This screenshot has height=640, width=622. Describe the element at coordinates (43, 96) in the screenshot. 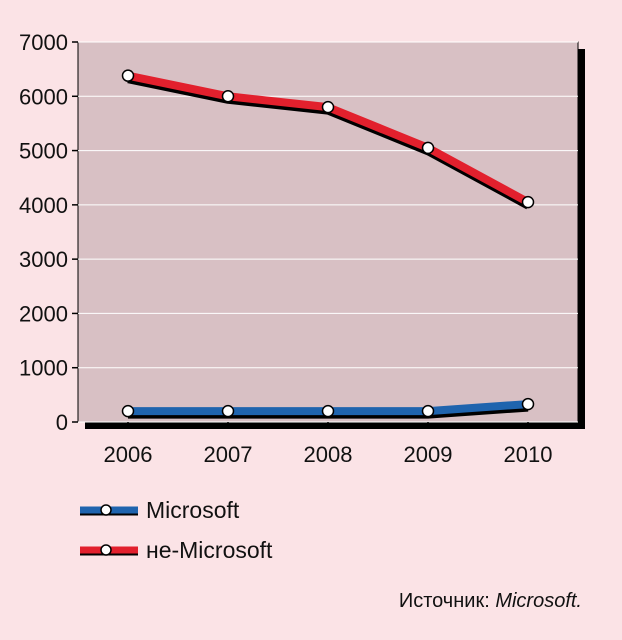

I see `y-tick-label: 6000` at that location.